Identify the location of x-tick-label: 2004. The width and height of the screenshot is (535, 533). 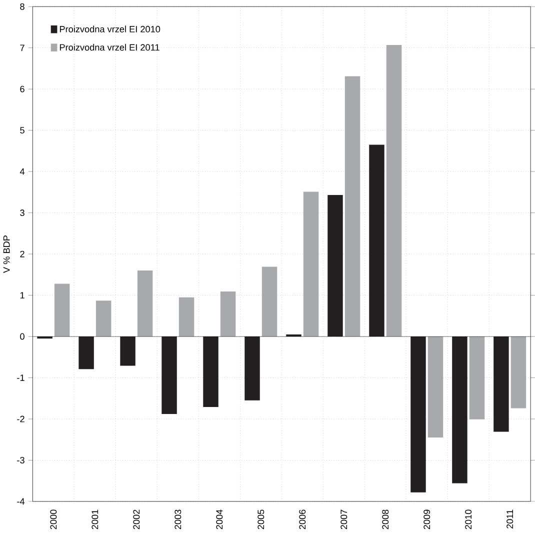
(219, 520).